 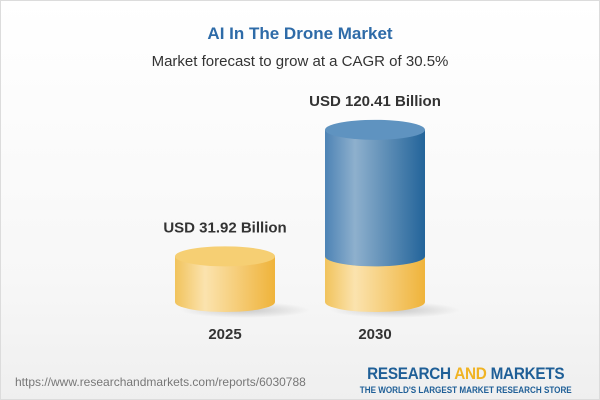 I want to click on data-label: USD 31.92 Billion, so click(x=224, y=227).